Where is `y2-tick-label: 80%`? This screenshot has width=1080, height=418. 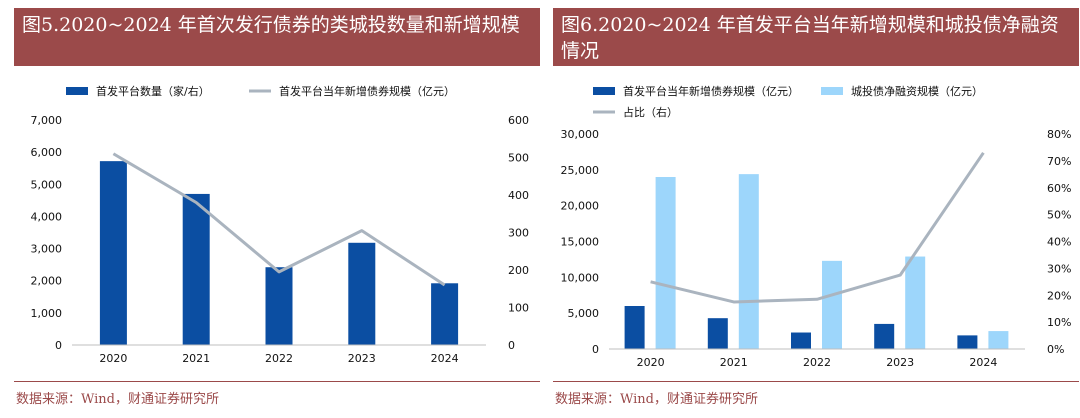
y2-tick-label: 80% is located at coordinates (1059, 134).